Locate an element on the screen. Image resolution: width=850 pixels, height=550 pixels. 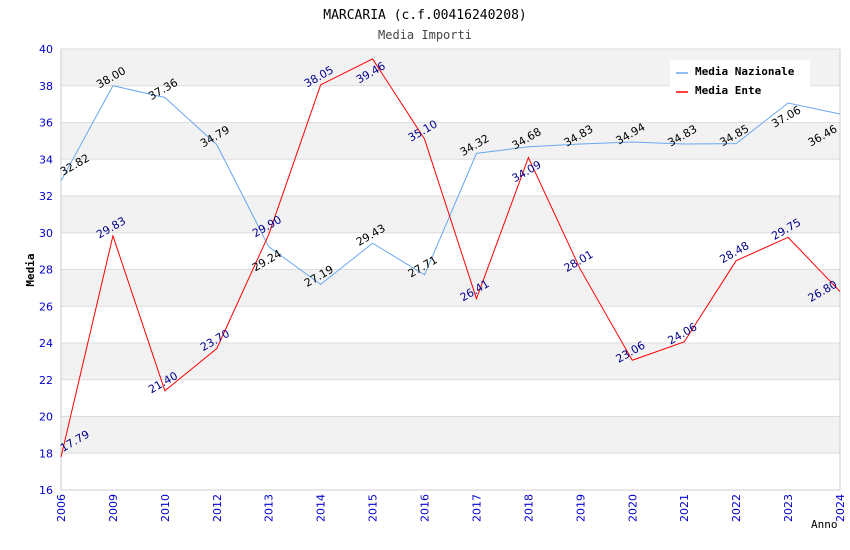
x-tick-label: 2024 is located at coordinates (840, 508).